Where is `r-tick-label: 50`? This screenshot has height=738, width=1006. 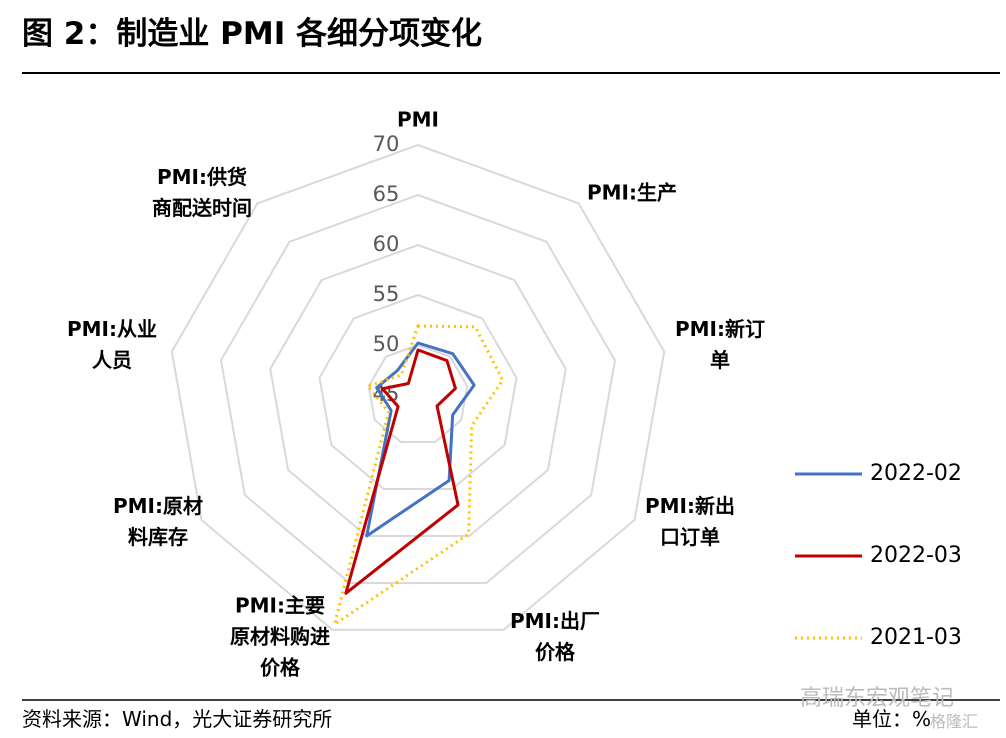
r-tick-label: 50 is located at coordinates (386, 344).